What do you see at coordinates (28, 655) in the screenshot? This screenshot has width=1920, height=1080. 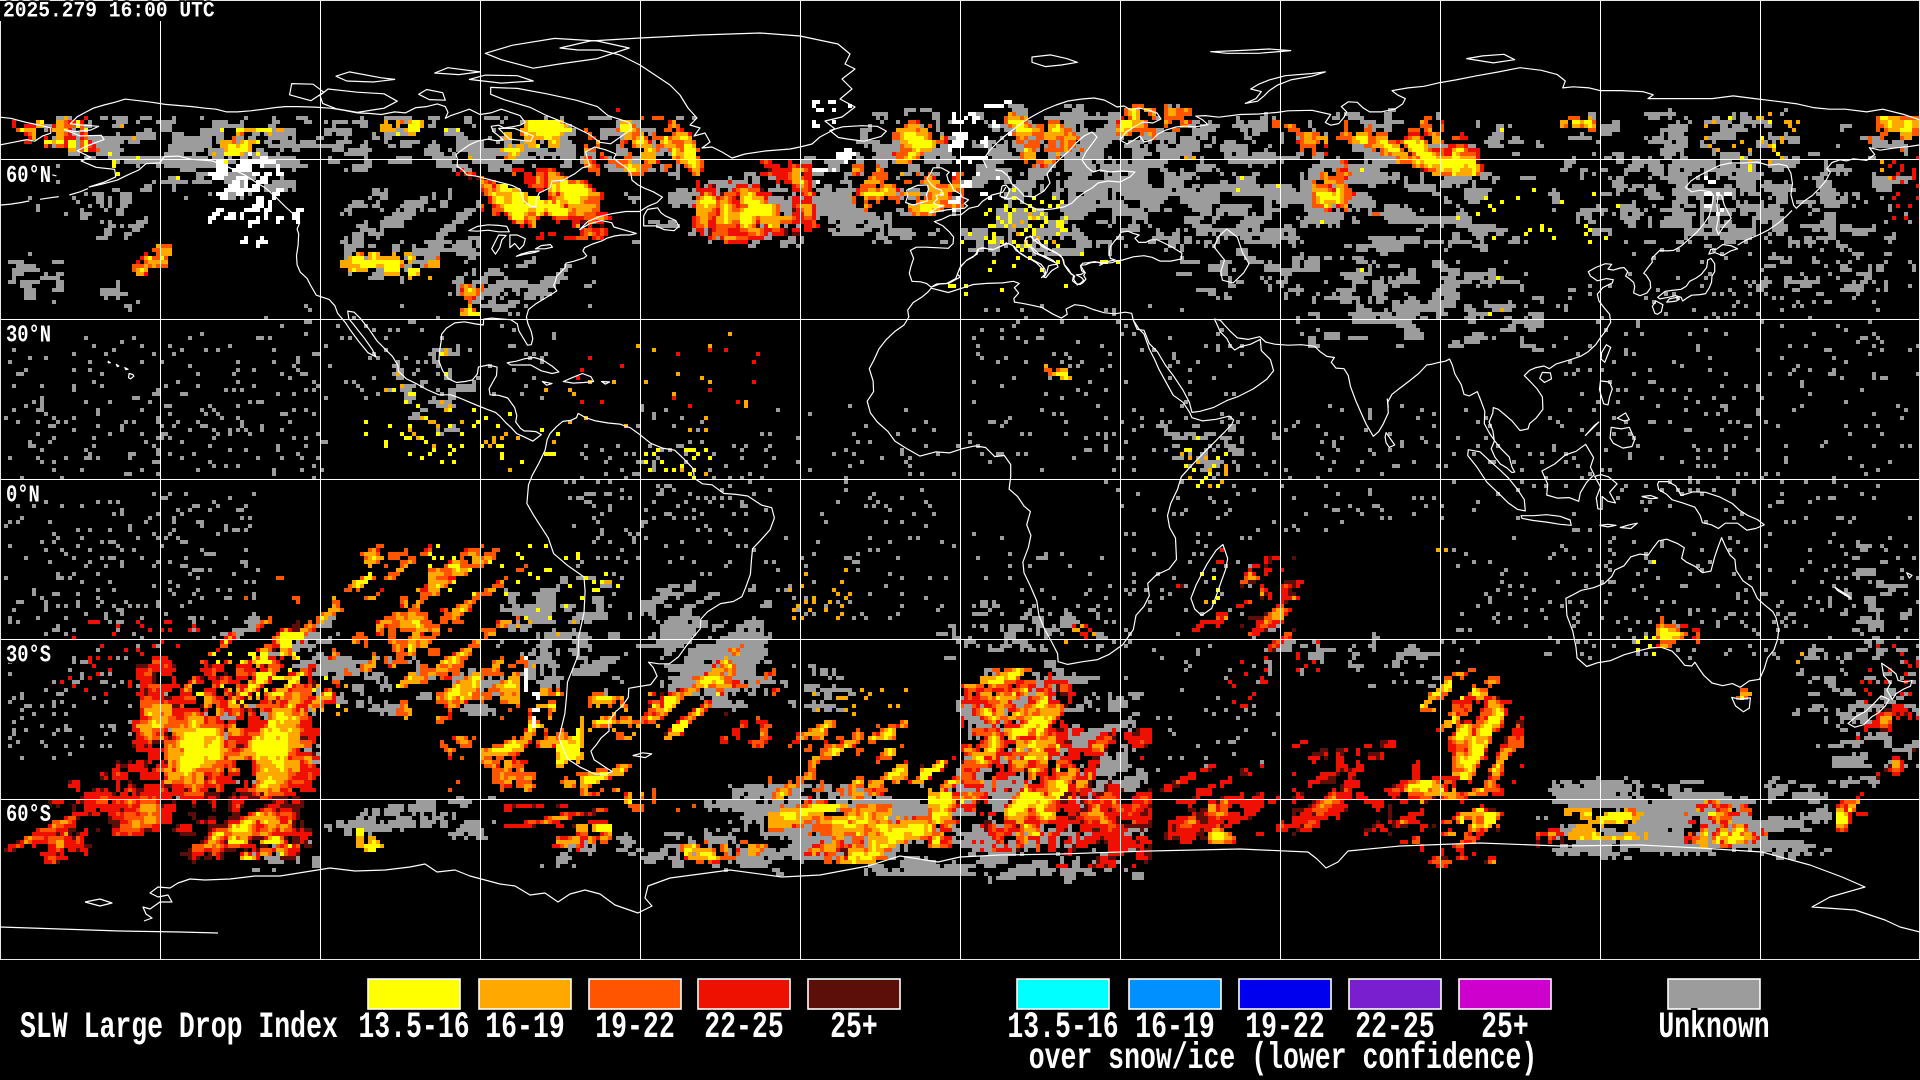 I see `svg-text: 30°S` at bounding box center [28, 655].